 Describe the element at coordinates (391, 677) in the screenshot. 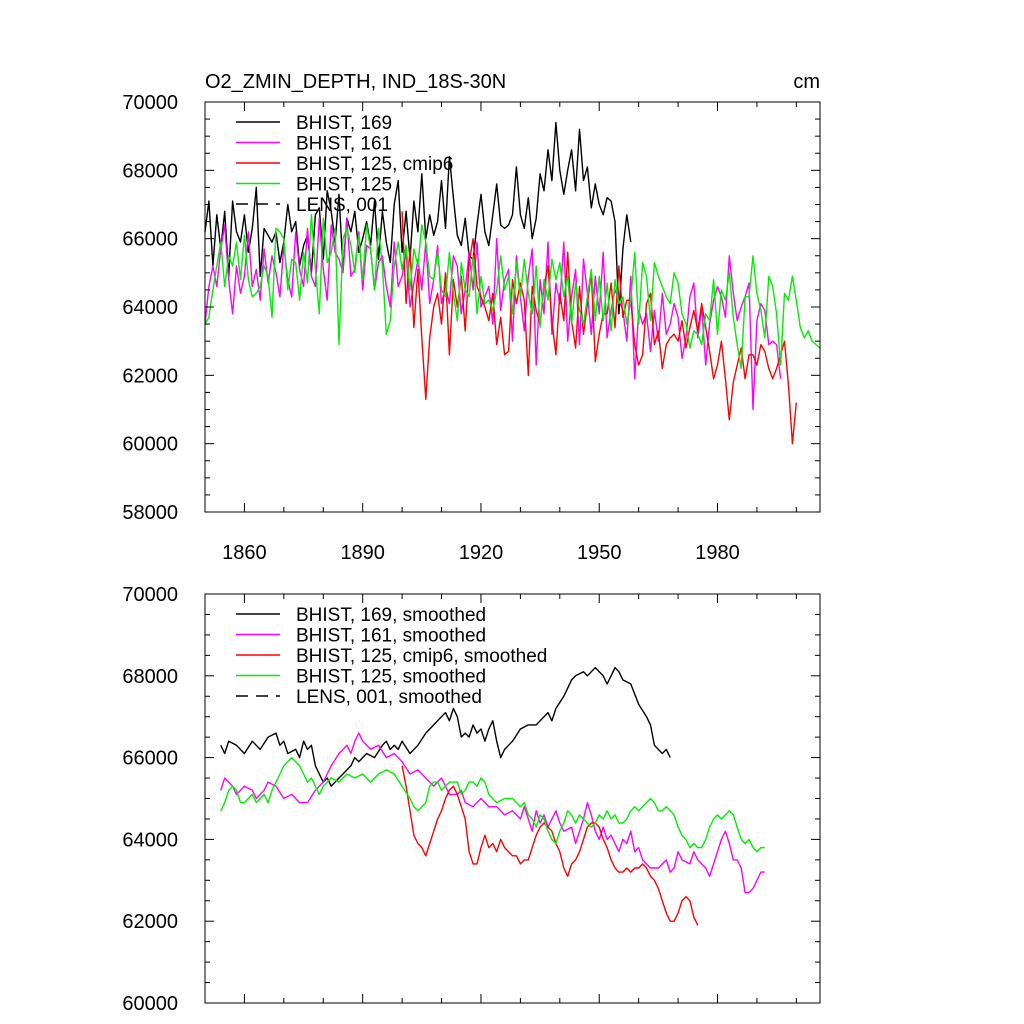

I see `legend-label: BHIST, 125, smoothed` at that location.